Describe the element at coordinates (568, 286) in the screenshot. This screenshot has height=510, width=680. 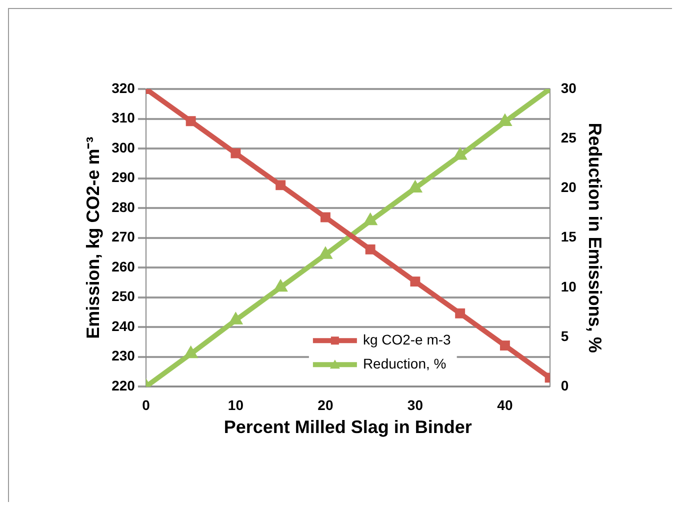
I see `y2-tick-label: 10` at that location.